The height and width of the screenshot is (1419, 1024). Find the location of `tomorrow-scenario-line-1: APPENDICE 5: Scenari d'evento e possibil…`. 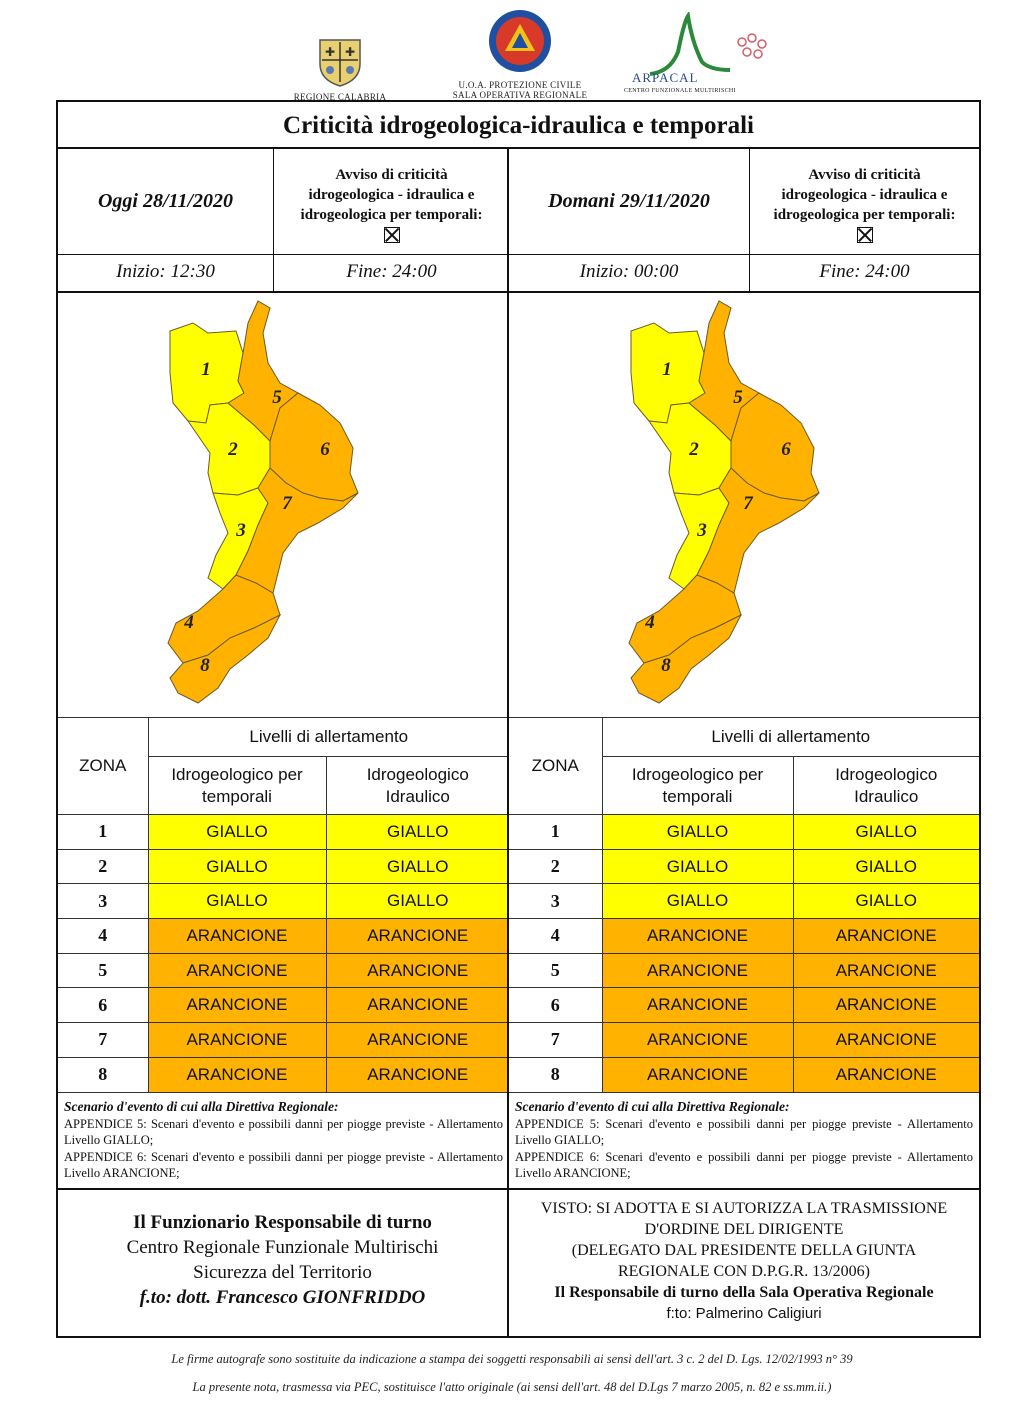

tomorrow-scenario-line-1: APPENDICE 5: Scenari d'evento e possibil… is located at coordinates (744, 1132).